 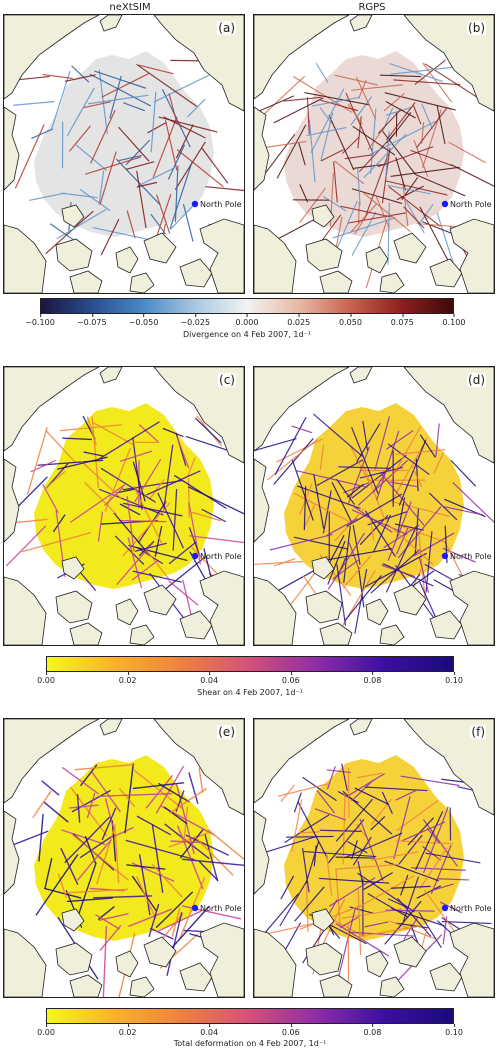 I want to click on total-deformation-colorbar-label: Total deformation on 4 Feb 2007, 1d⁻¹, so click(x=250, y=1043).